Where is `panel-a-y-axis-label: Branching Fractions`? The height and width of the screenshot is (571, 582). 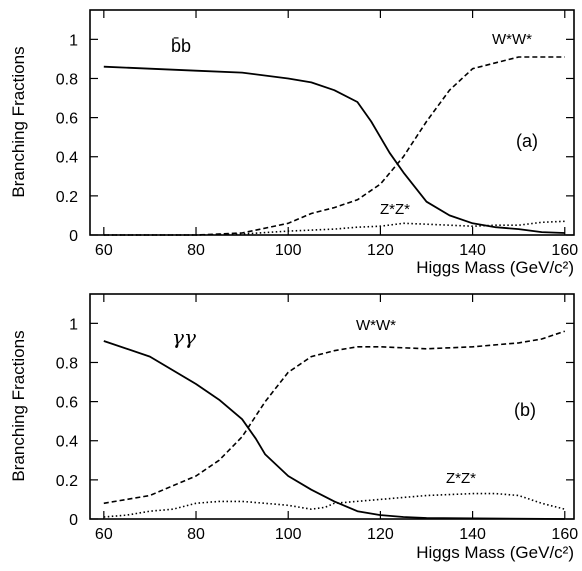
panel-a-y-axis-label: Branching Fractions is located at coordinates (18, 121).